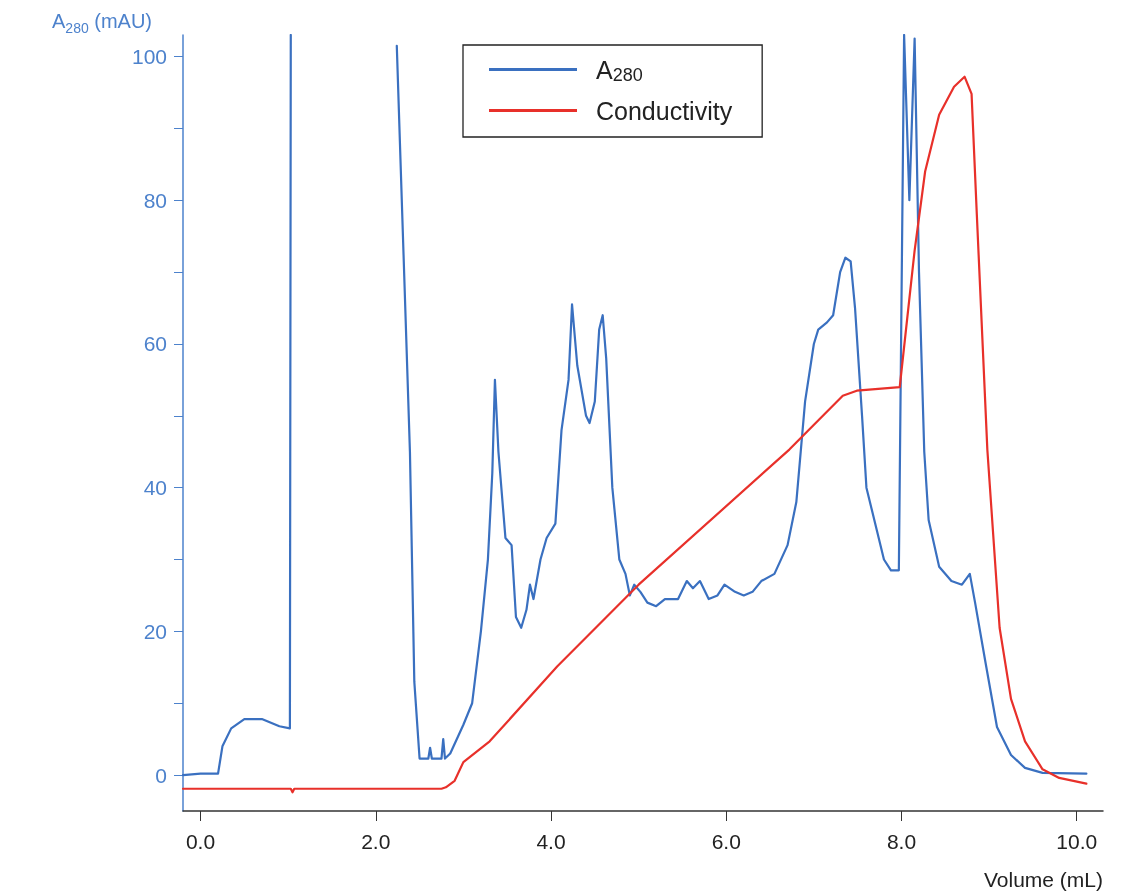 The width and height of the screenshot is (1121, 893). Describe the element at coordinates (149, 57) in the screenshot. I see `y-tick-label: 100` at that location.